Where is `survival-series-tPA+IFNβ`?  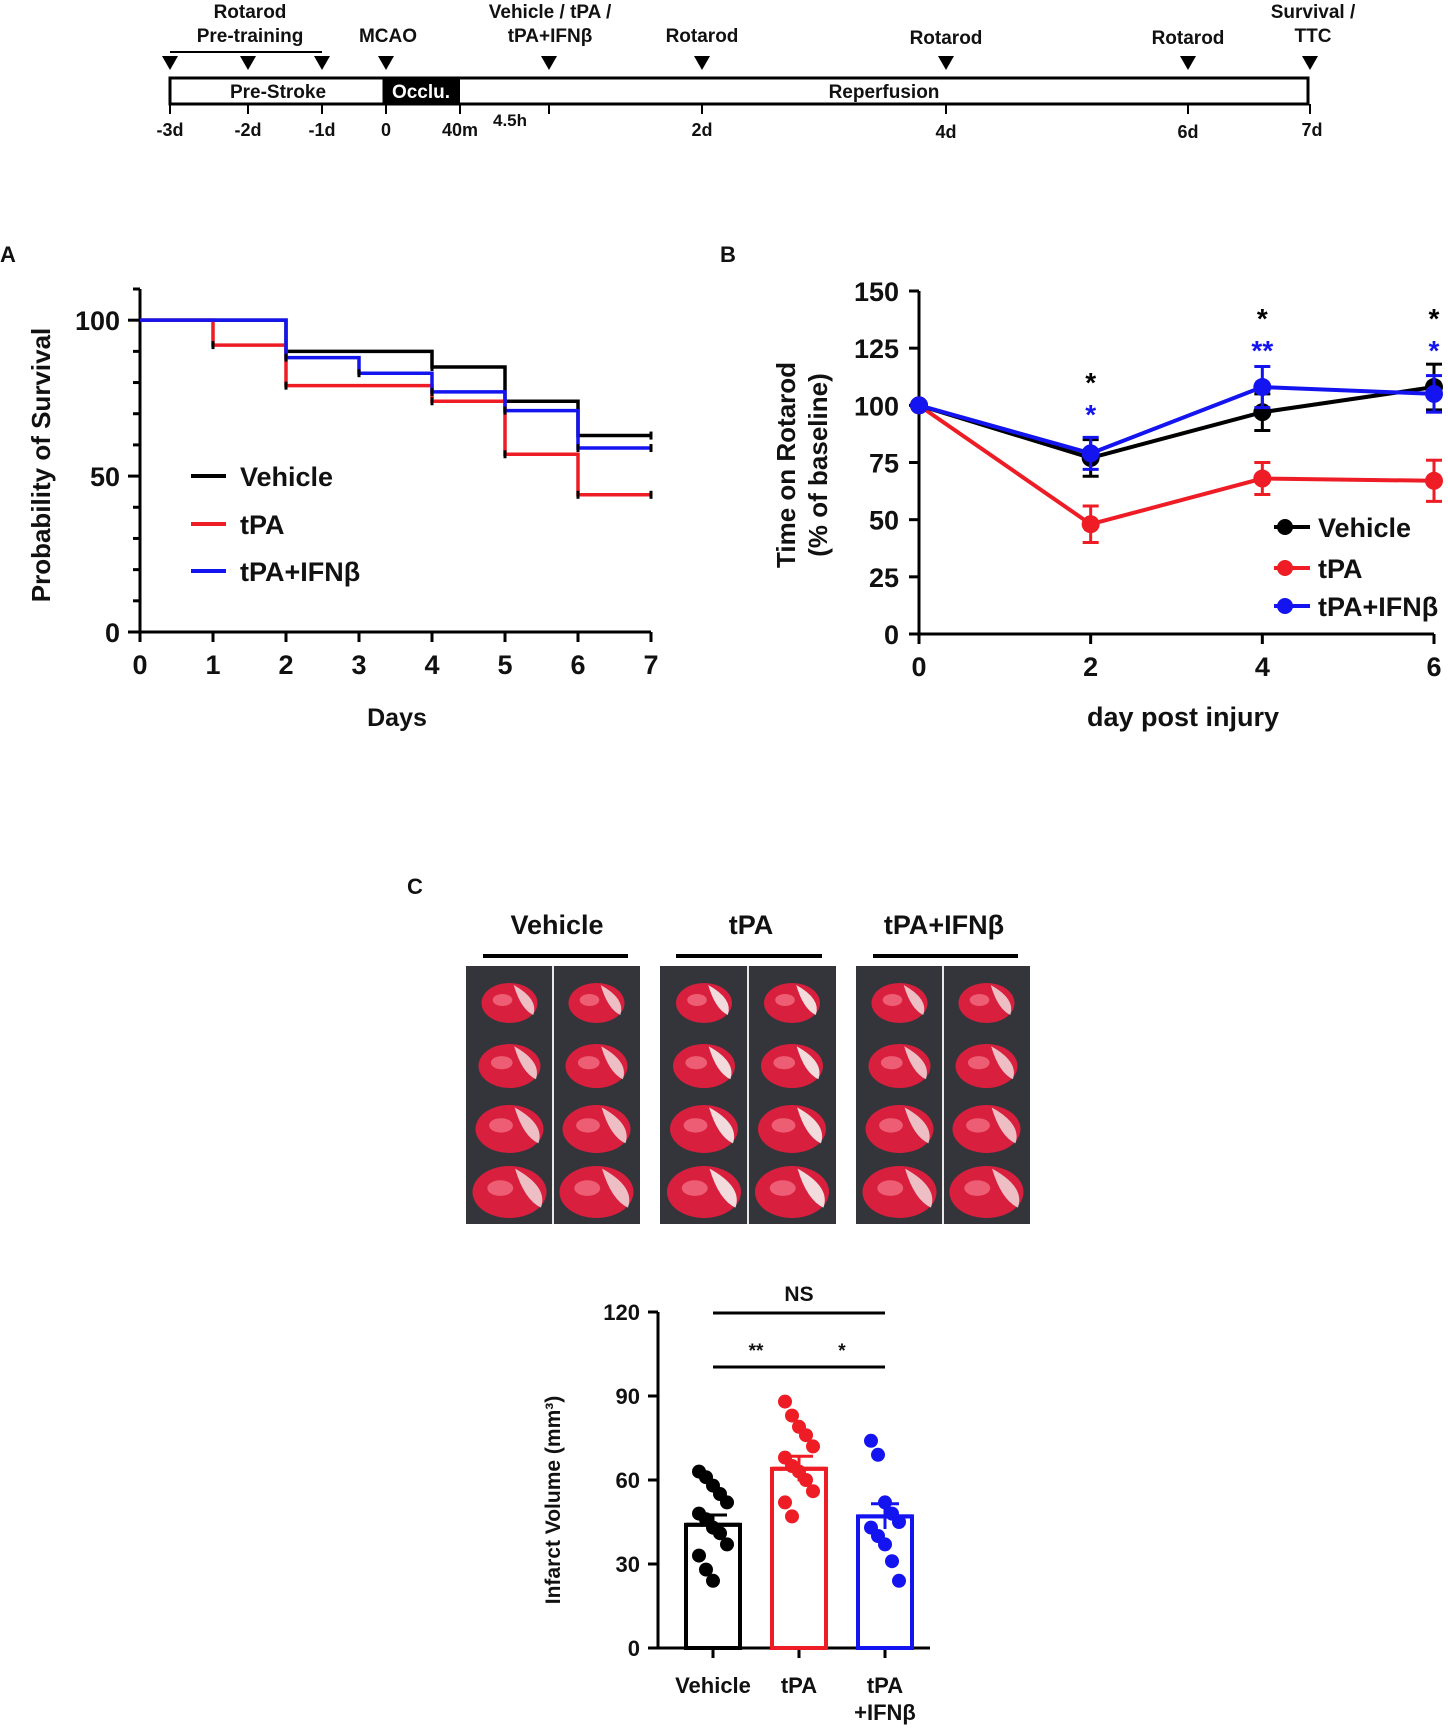
survival-series-tPA+IFNβ is located at coordinates (395, 384).